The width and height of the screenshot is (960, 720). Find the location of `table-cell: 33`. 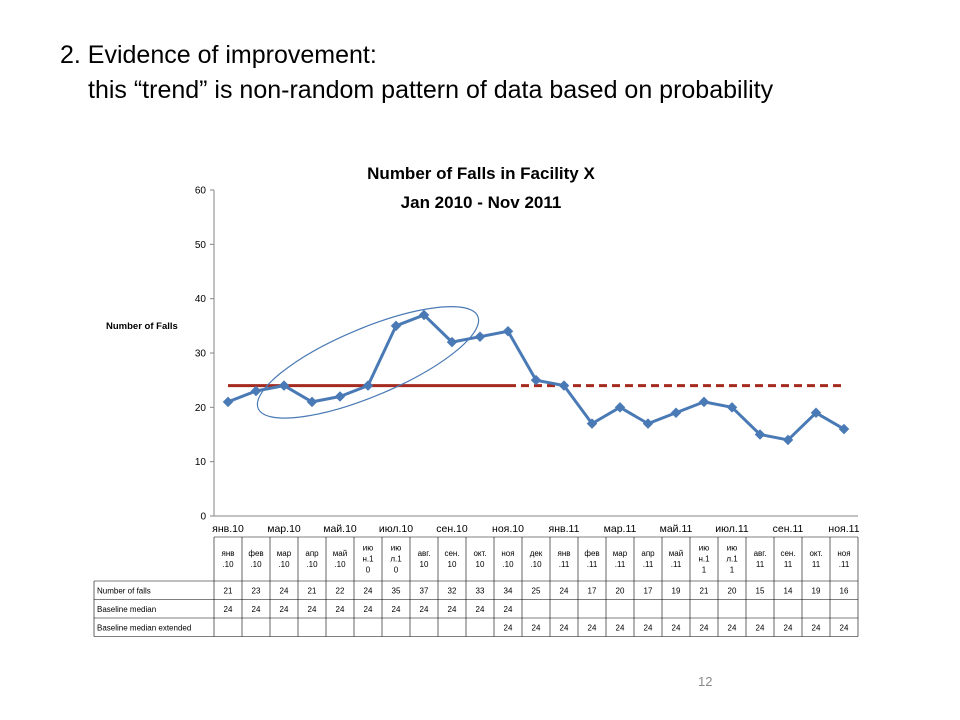

table-cell: 33 is located at coordinates (480, 591).